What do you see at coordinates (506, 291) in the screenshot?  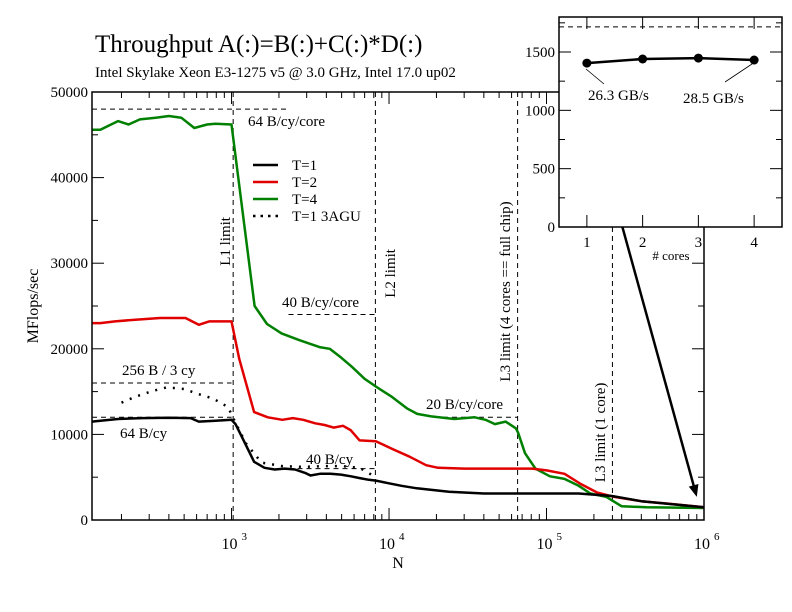 I see `ref-label-l3-limit-4-cores-full-chip: L3 limit (4 cores == full chip)` at bounding box center [506, 291].